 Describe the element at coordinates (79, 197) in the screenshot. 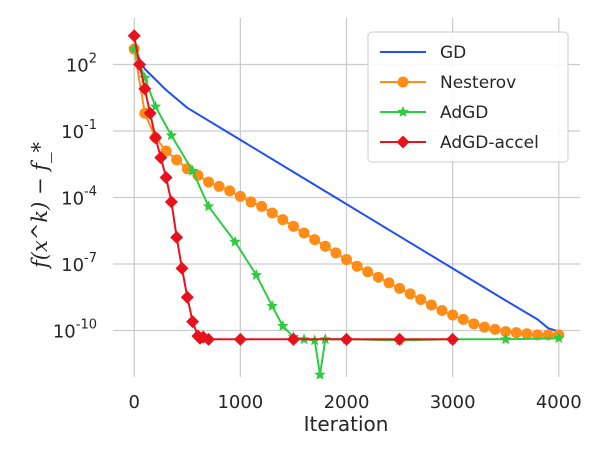

I see `y-tick-label: 10⁻⁴` at that location.